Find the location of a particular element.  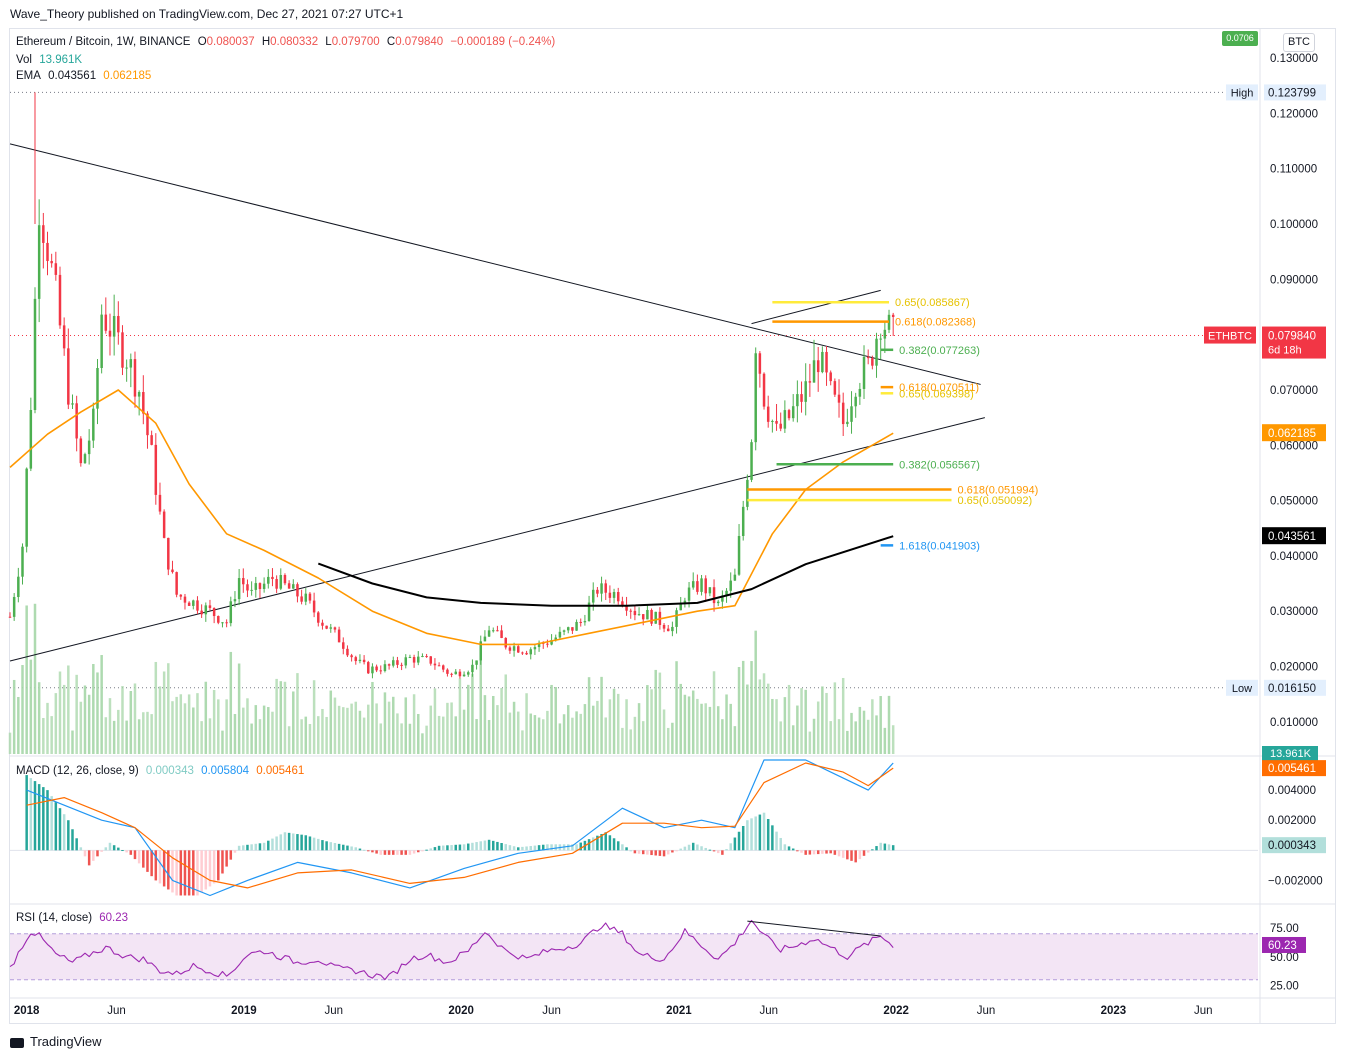

currency-button: BTC is located at coordinates (1299, 42).